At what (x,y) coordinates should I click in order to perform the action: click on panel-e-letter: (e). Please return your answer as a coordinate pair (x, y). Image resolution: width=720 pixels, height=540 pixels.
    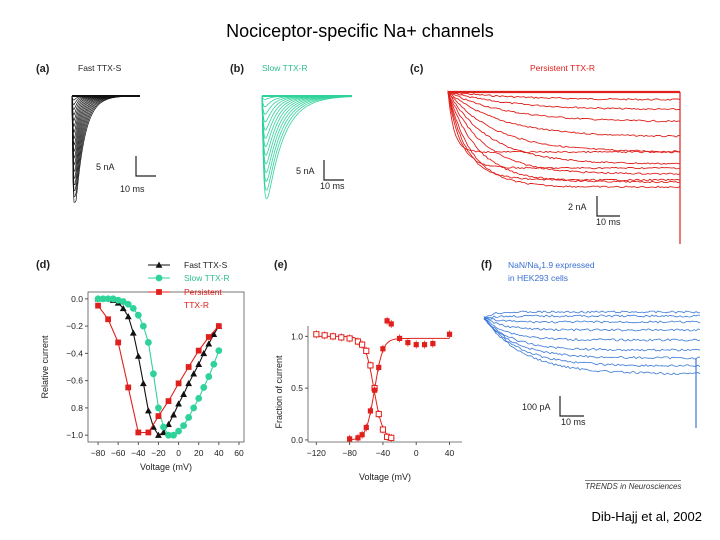
    Looking at the image, I should click on (281, 265).